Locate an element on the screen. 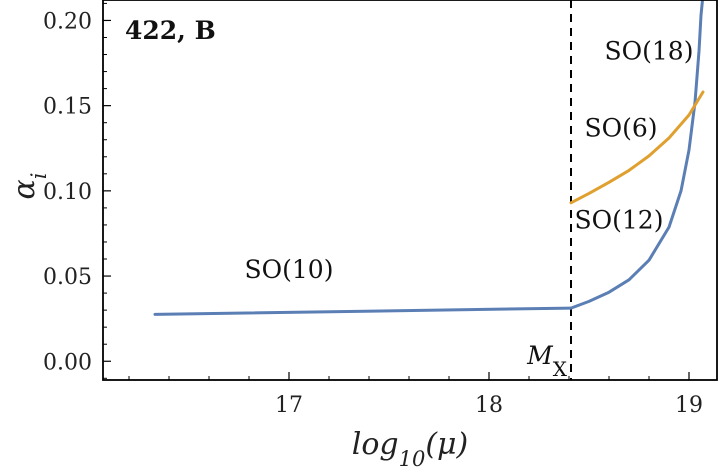  x-axis-label: log10(μ) is located at coordinates (410, 447).